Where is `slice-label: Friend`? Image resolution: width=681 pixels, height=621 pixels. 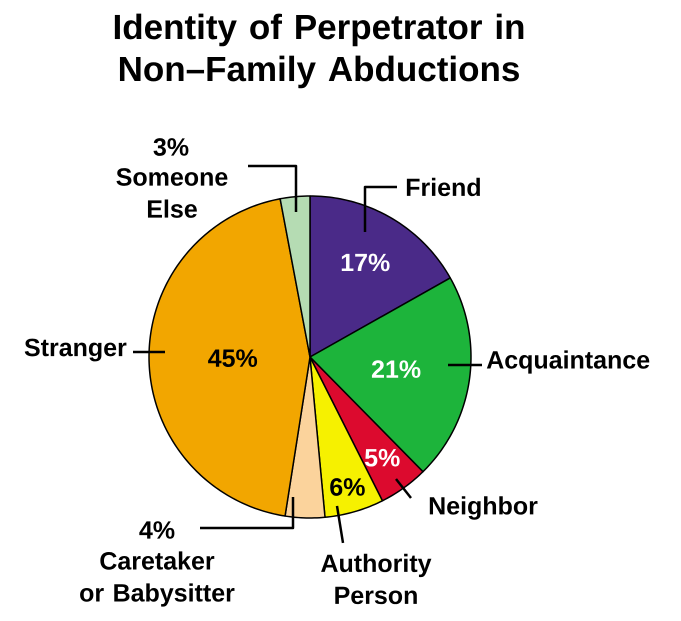
slice-label: Friend is located at coordinates (443, 187).